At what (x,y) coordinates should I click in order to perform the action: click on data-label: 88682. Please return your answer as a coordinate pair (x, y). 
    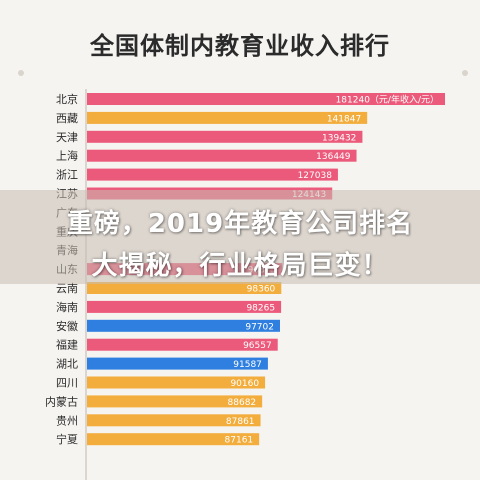
    Looking at the image, I should click on (242, 403).